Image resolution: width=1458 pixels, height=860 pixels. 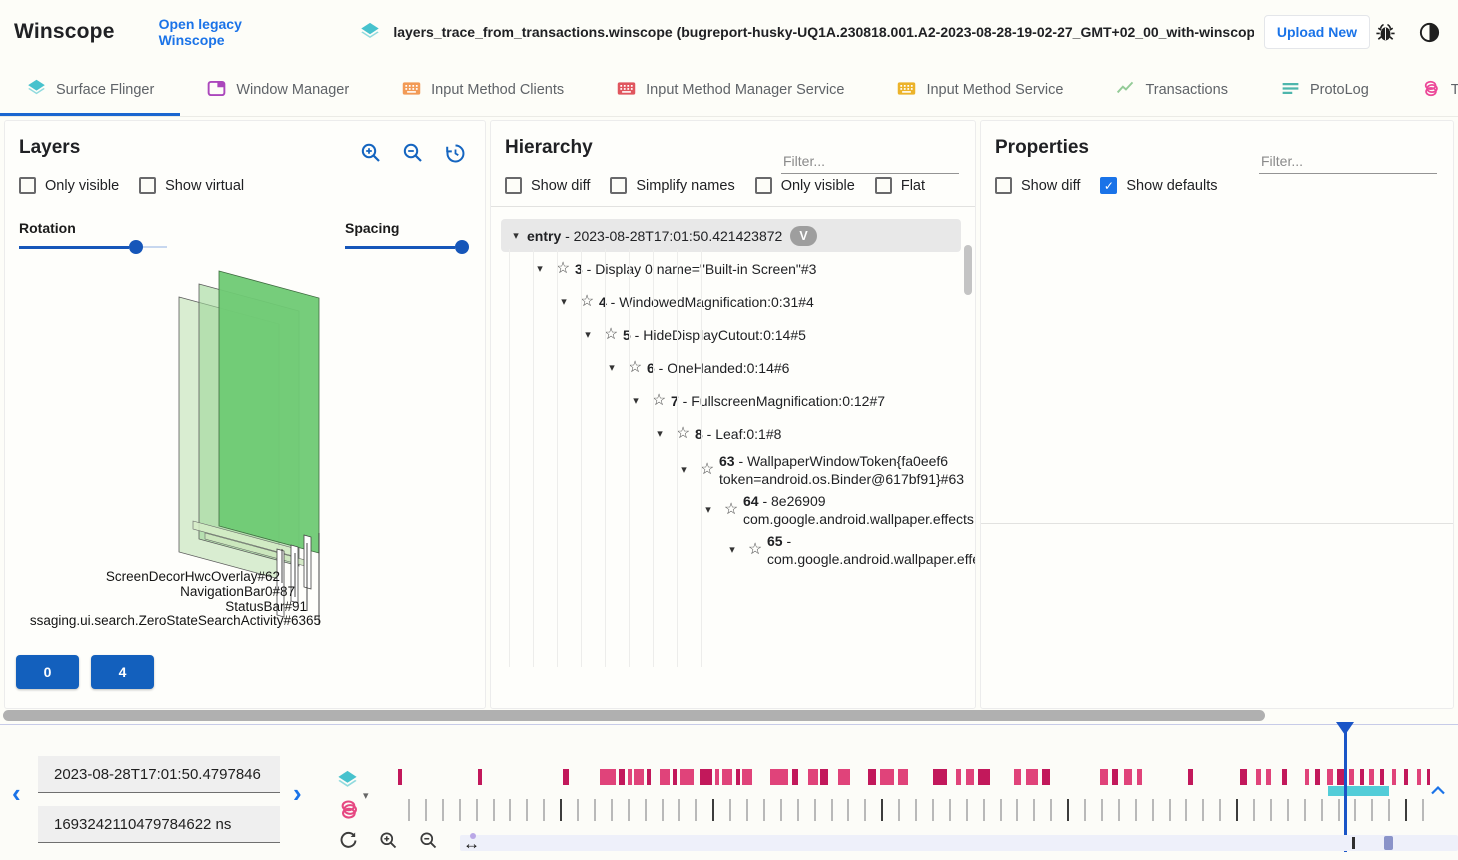 What do you see at coordinates (731, 400) in the screenshot?
I see `tree-node-7: ▾ ☆ 7 - FullscreenMagnification:0:12#7` at bounding box center [731, 400].